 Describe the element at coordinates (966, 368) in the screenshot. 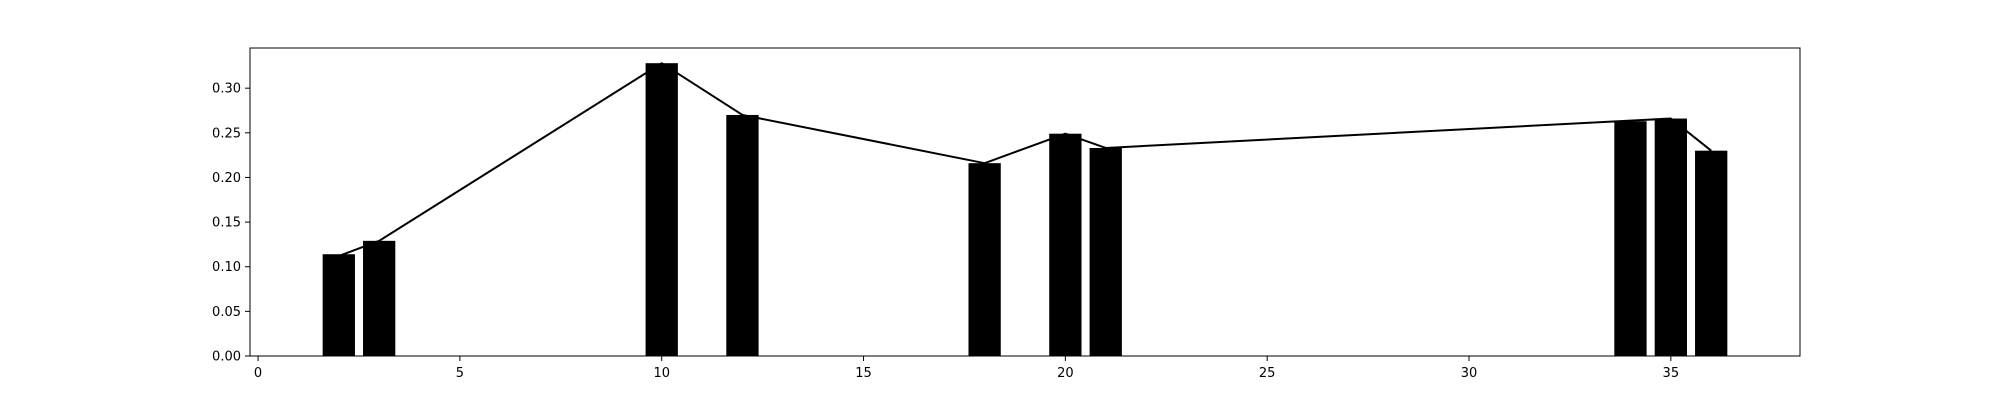

I see `x-axis: 0 5 10 15 20 25 30 35` at that location.